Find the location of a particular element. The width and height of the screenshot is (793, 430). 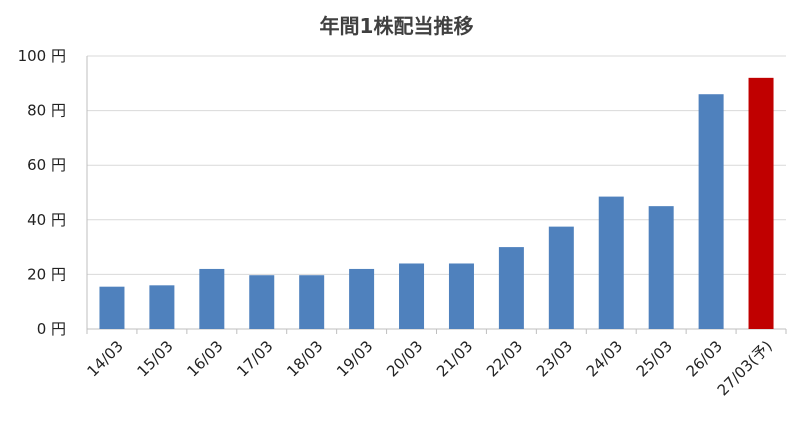

y-tick-label: 0 円 is located at coordinates (51, 329).